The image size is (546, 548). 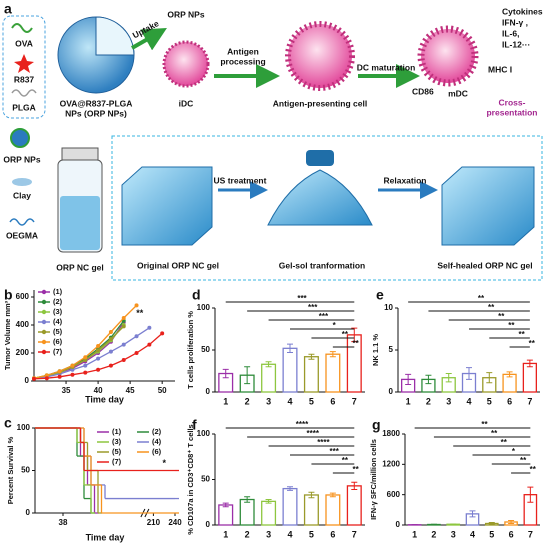 What do you see at coordinates (117, 451) in the screenshot?
I see `legend-label: (5)` at bounding box center [117, 451].